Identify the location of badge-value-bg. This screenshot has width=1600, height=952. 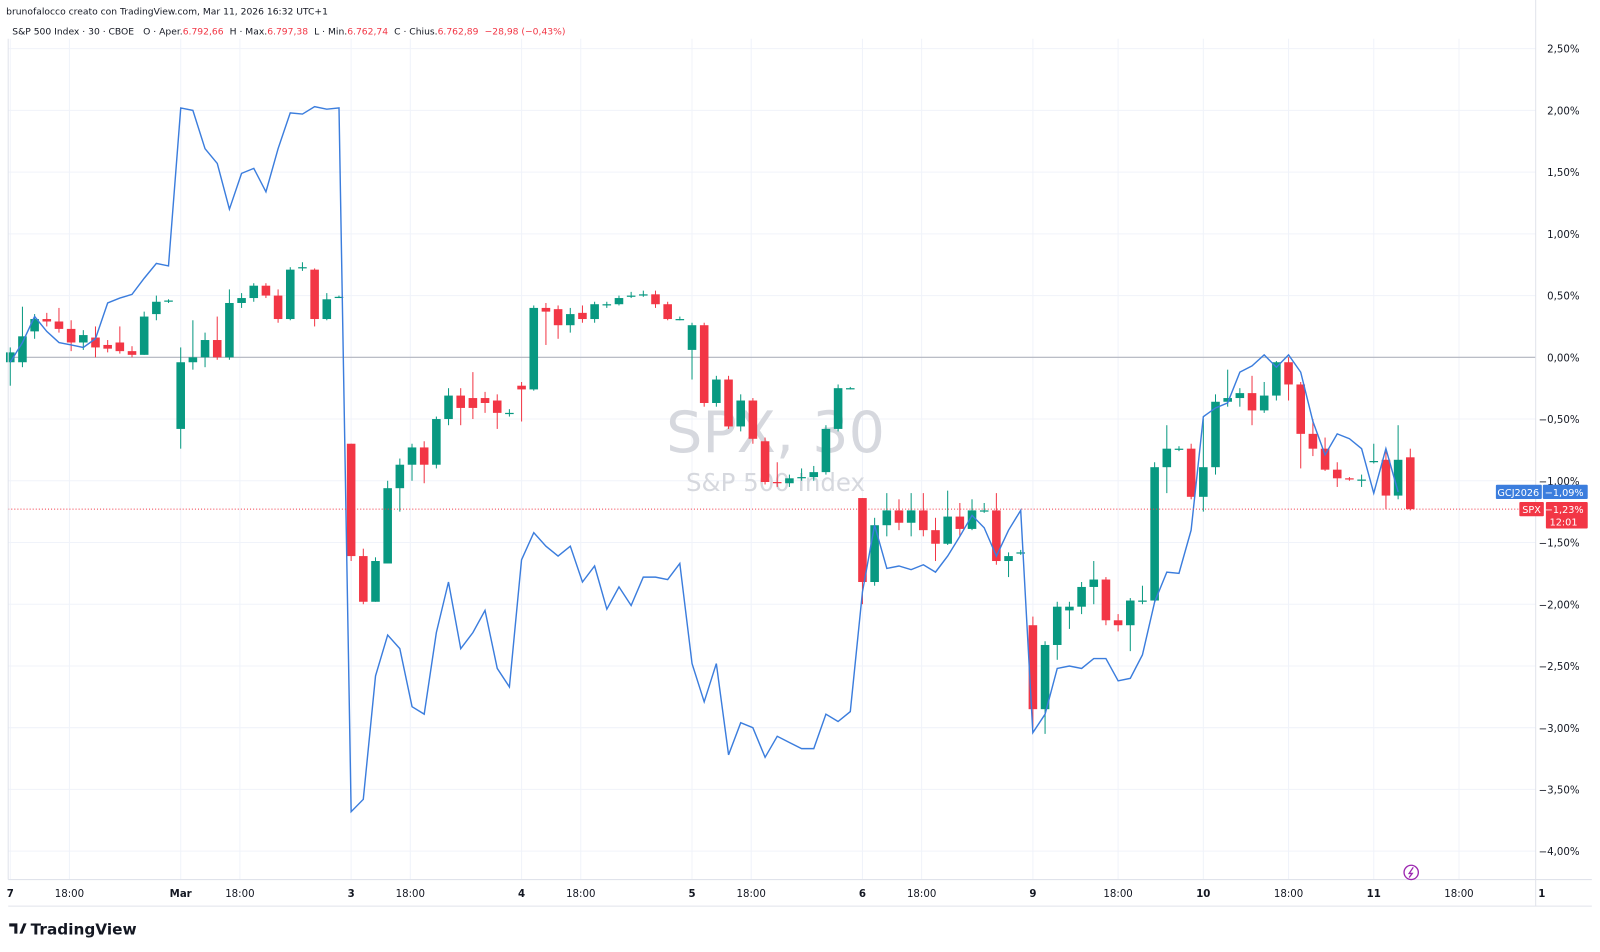
(1566, 515).